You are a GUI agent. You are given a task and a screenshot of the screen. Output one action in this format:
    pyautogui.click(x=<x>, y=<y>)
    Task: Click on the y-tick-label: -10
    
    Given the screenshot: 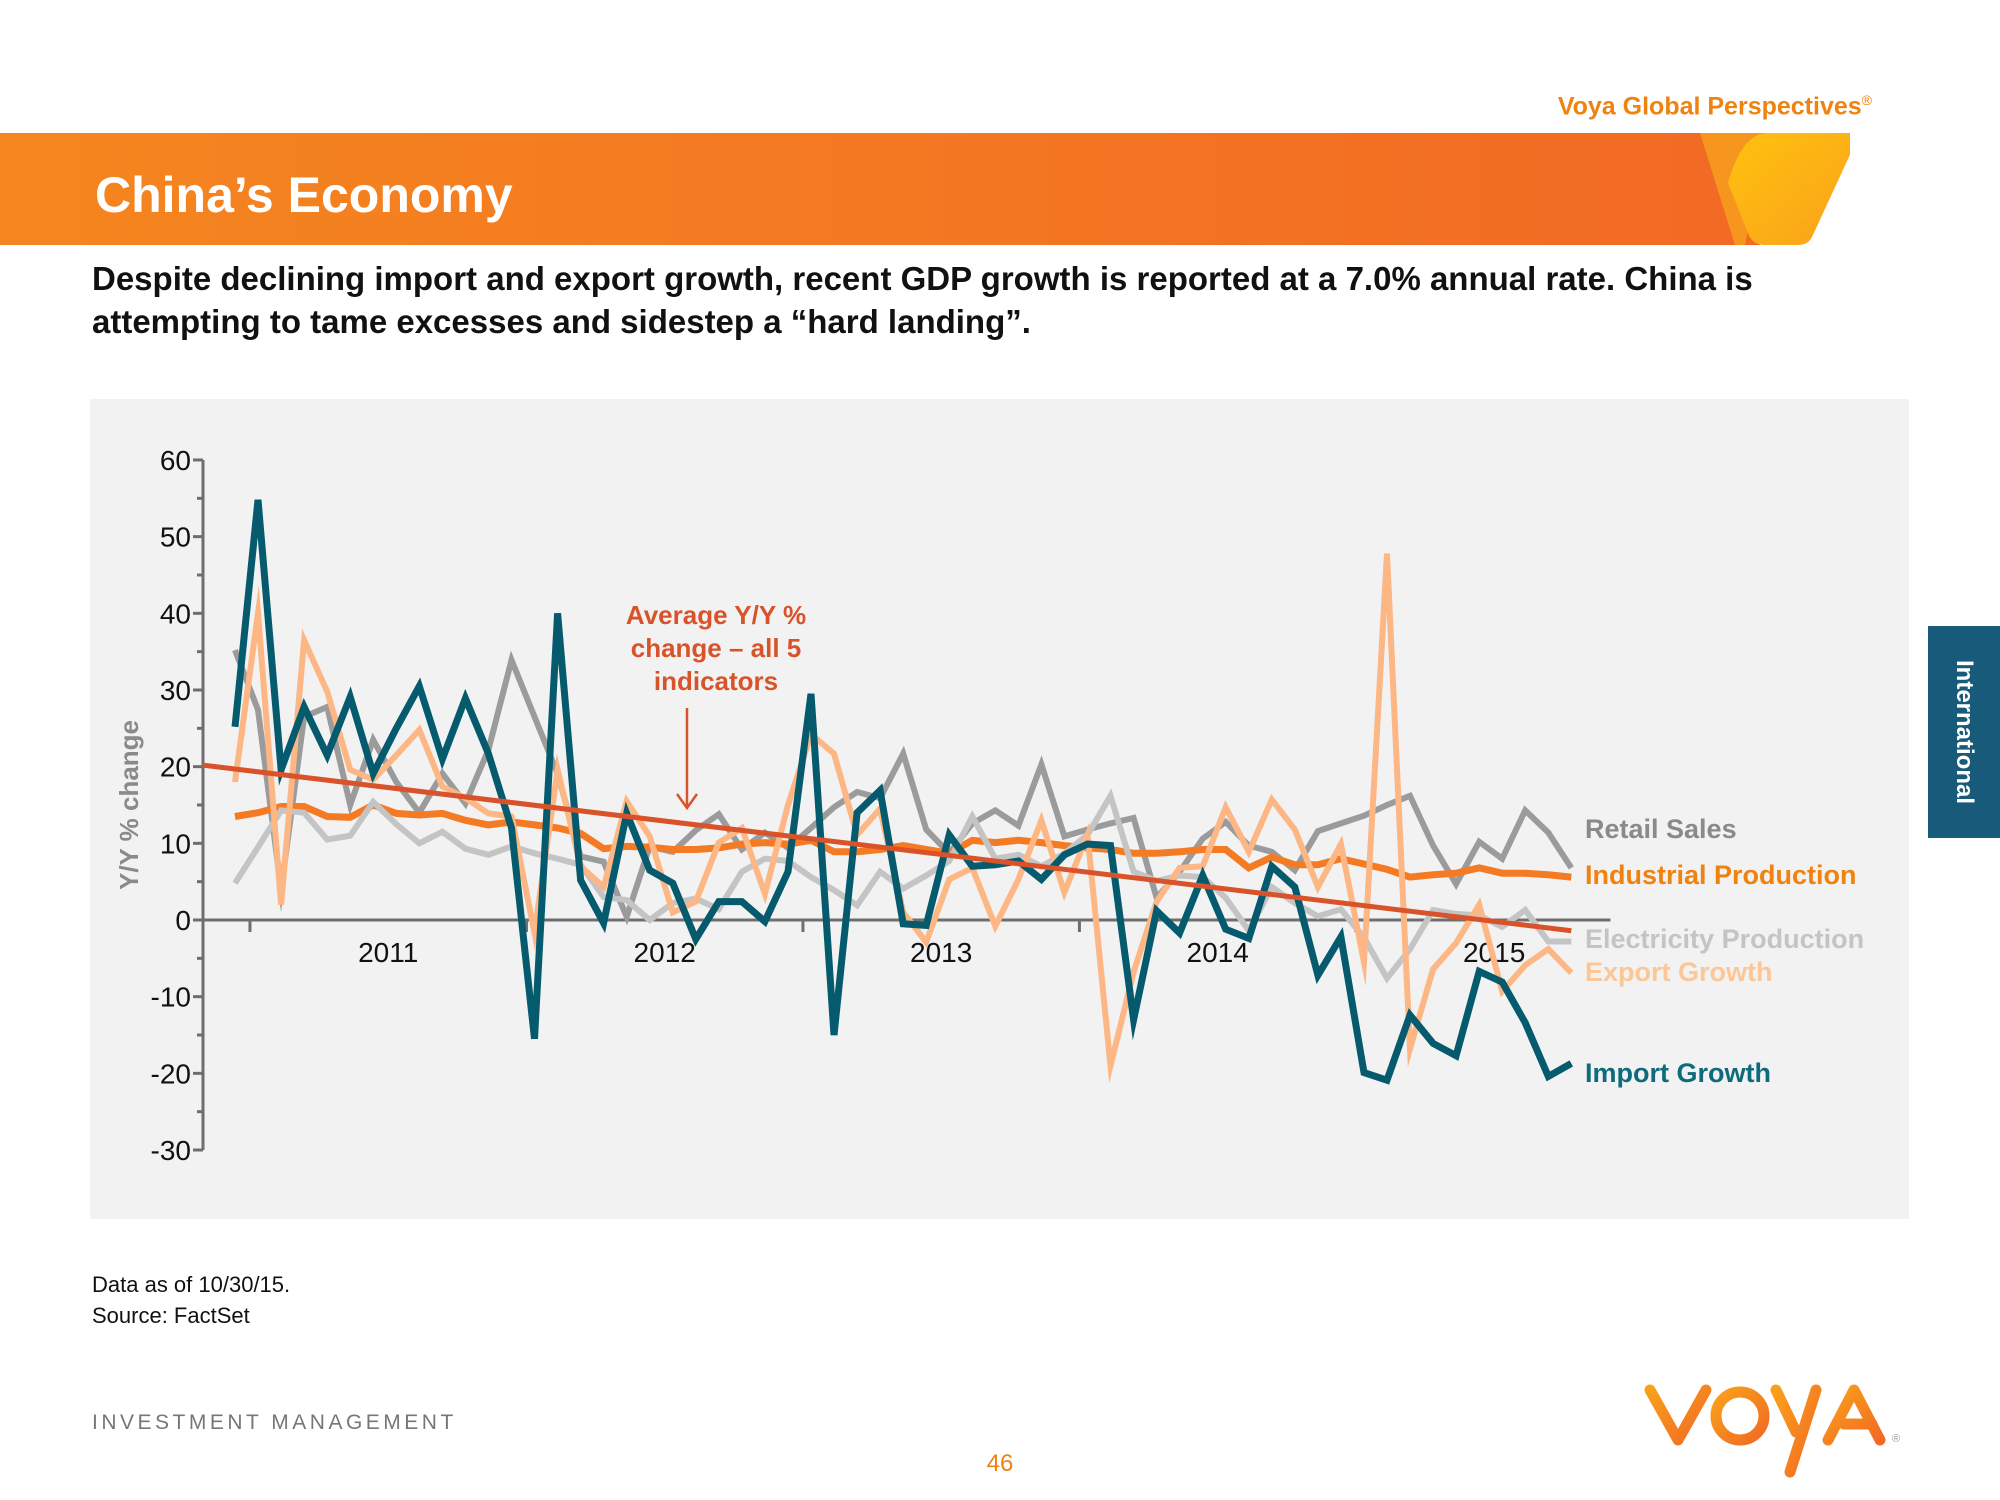 What is the action you would take?
    pyautogui.click(x=171, y=997)
    